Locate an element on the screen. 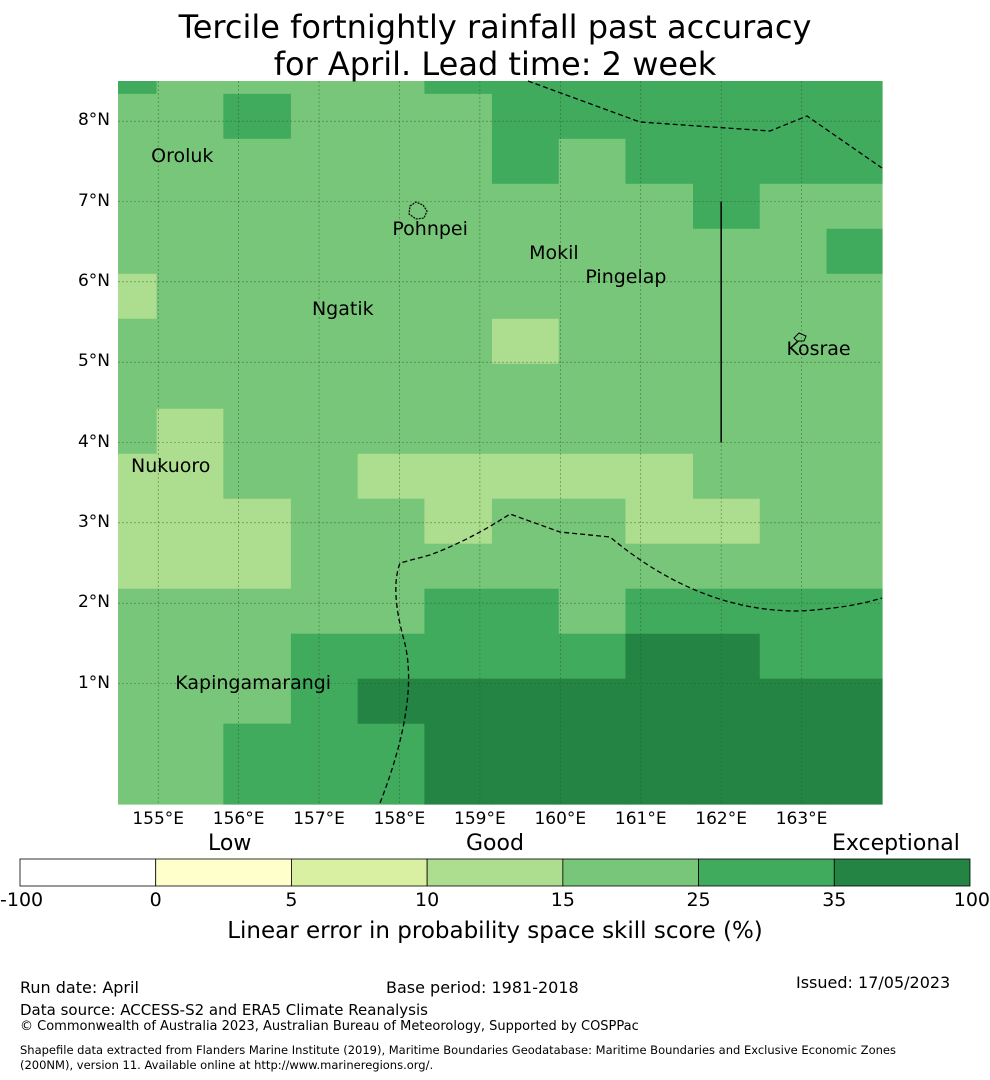  eez-boundary-south is located at coordinates (631, 658).